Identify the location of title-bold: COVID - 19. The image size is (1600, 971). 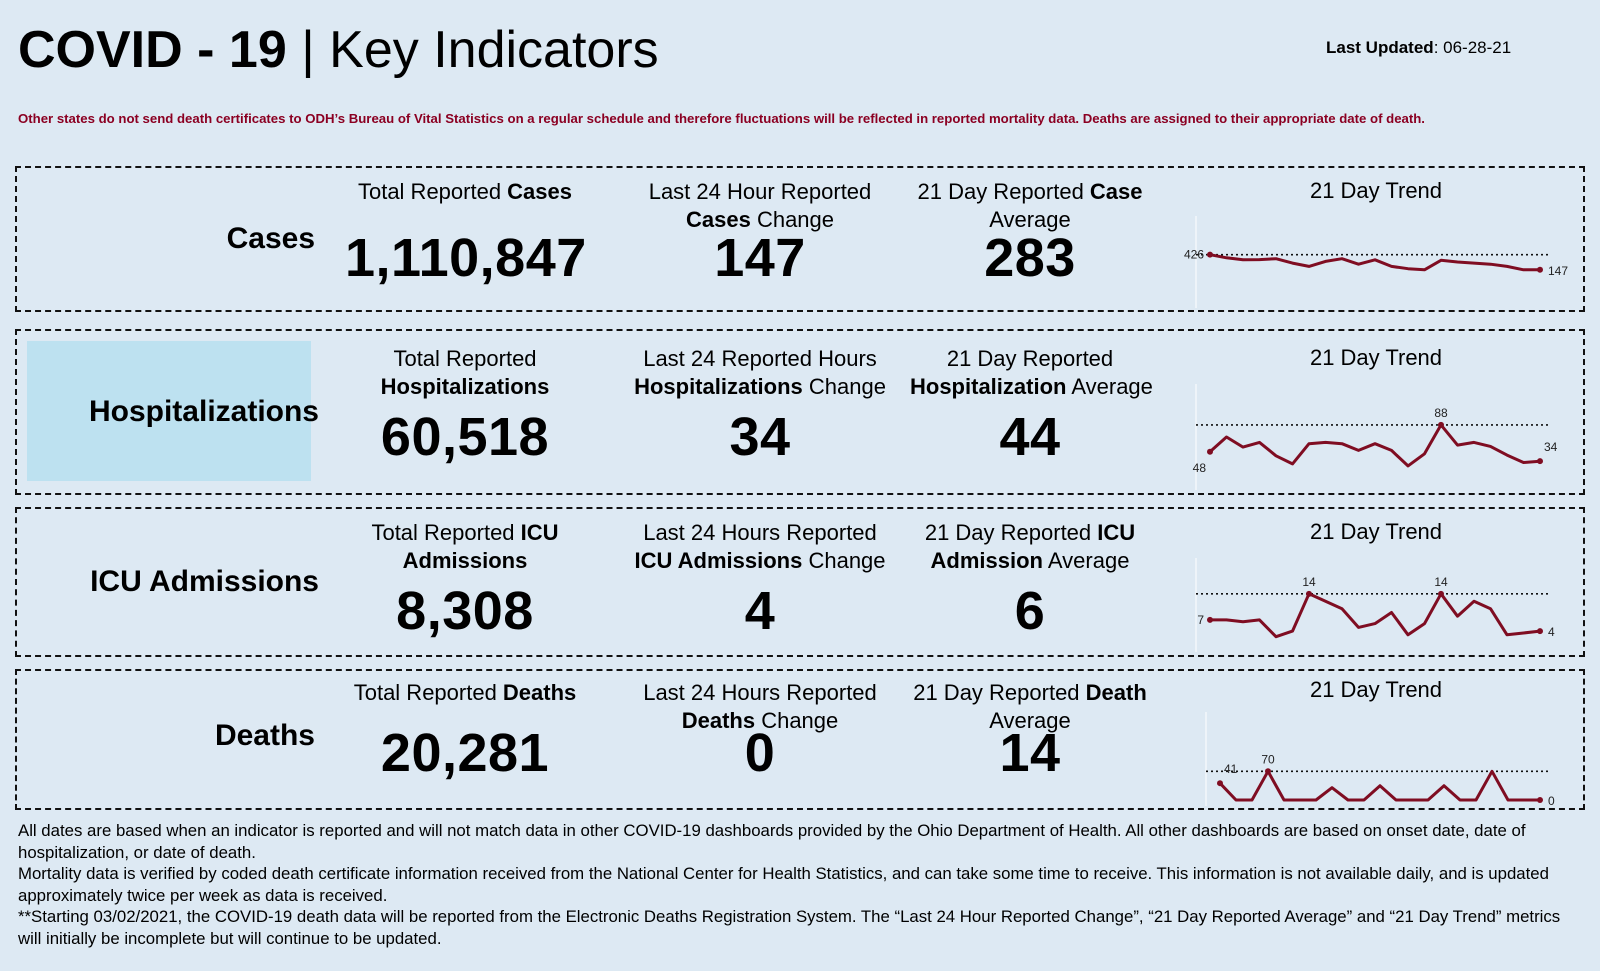
(152, 50).